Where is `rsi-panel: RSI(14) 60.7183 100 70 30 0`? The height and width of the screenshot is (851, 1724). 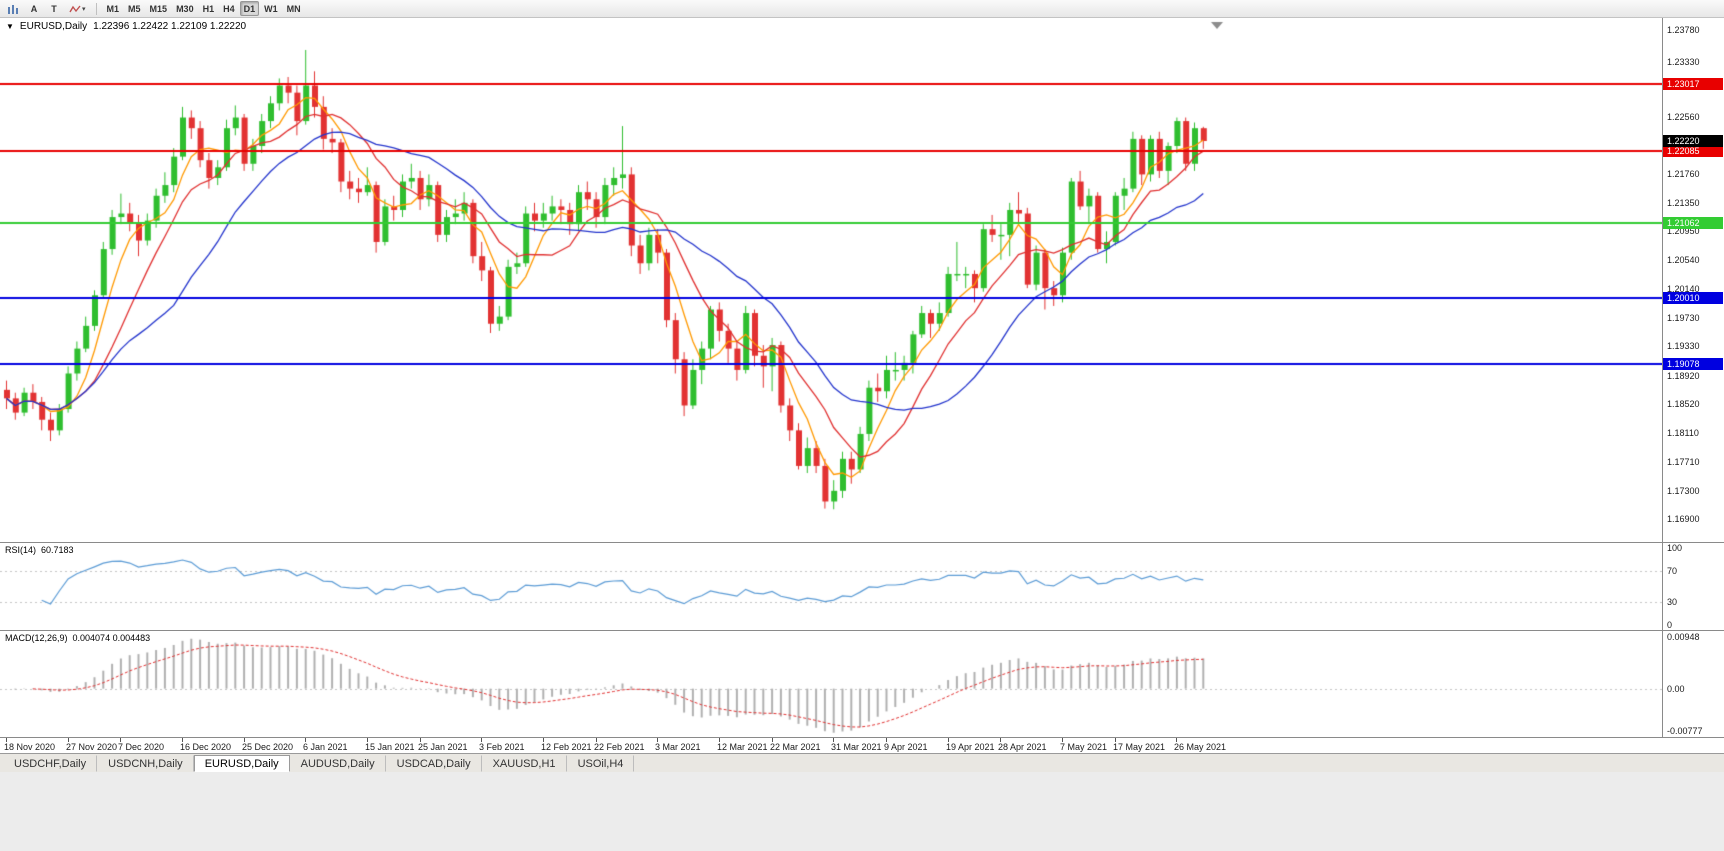 rsi-panel: RSI(14) 60.7183 100 70 30 0 is located at coordinates (862, 586).